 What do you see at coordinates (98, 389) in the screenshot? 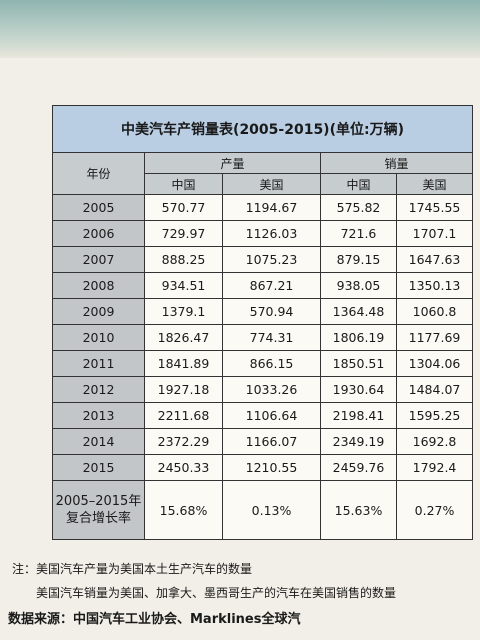
I see `year-cell: 2012` at bounding box center [98, 389].